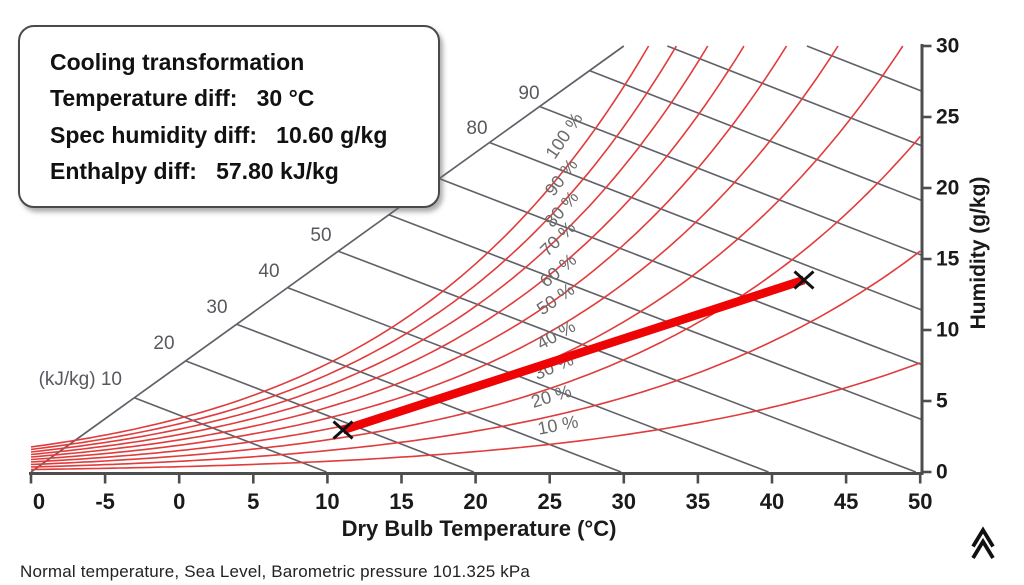 This screenshot has height=585, width=1024. I want to click on svg-text: 80, so click(476, 128).